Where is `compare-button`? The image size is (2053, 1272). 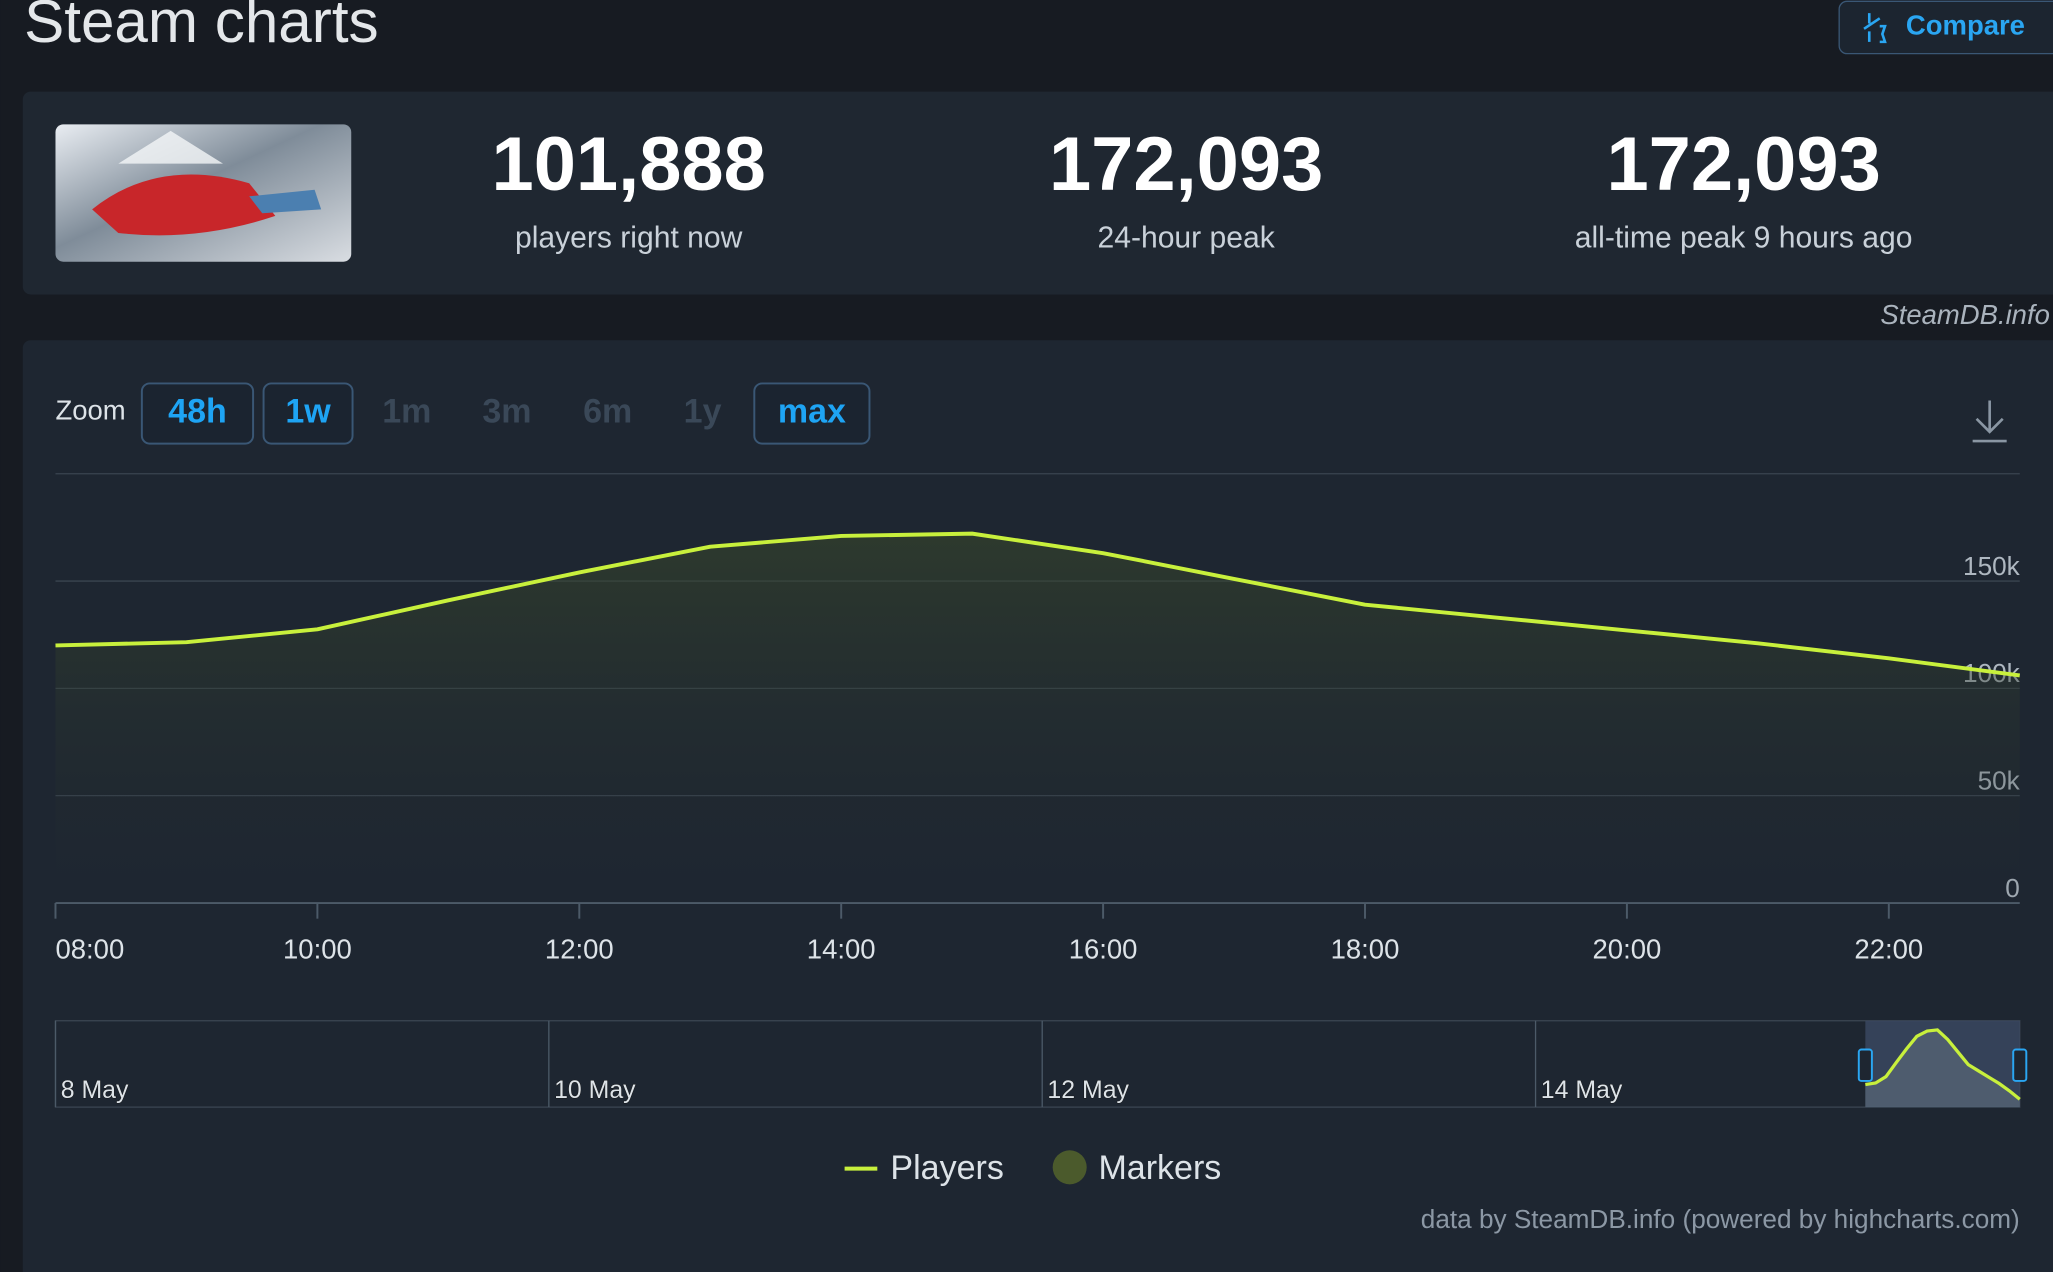
compare-button is located at coordinates (1945, 27).